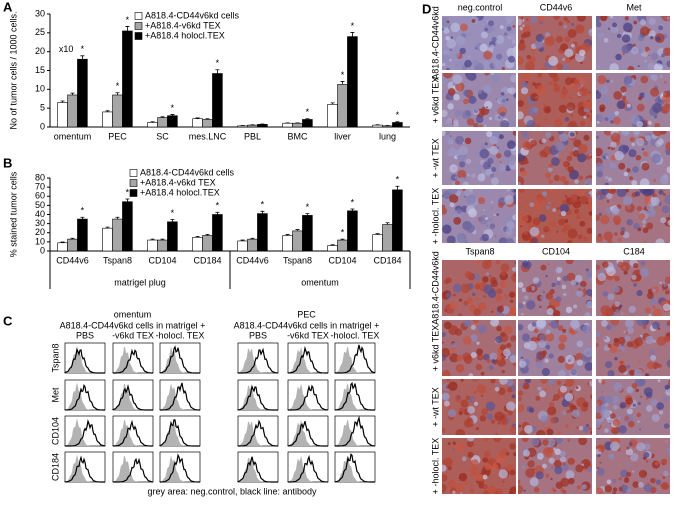 The height and width of the screenshot is (515, 680). I want to click on y-tick-label: 80, so click(40, 177).